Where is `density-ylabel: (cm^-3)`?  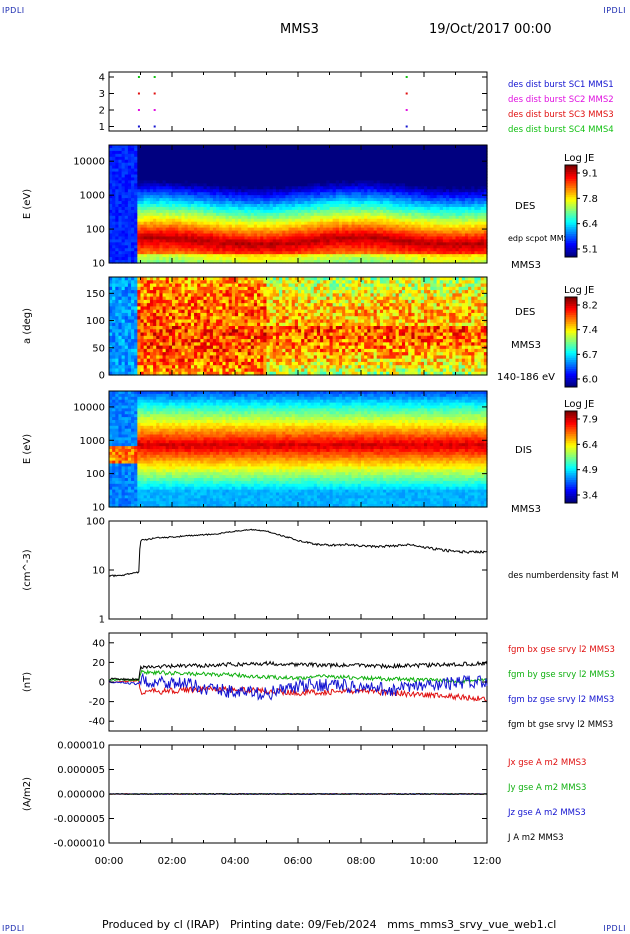
density-ylabel: (cm^-3) is located at coordinates (27, 569).